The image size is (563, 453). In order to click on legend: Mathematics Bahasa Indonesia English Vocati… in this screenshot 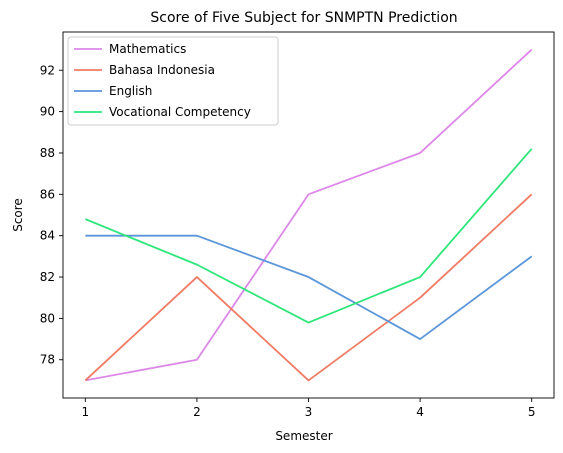, I will do `click(173, 81)`.